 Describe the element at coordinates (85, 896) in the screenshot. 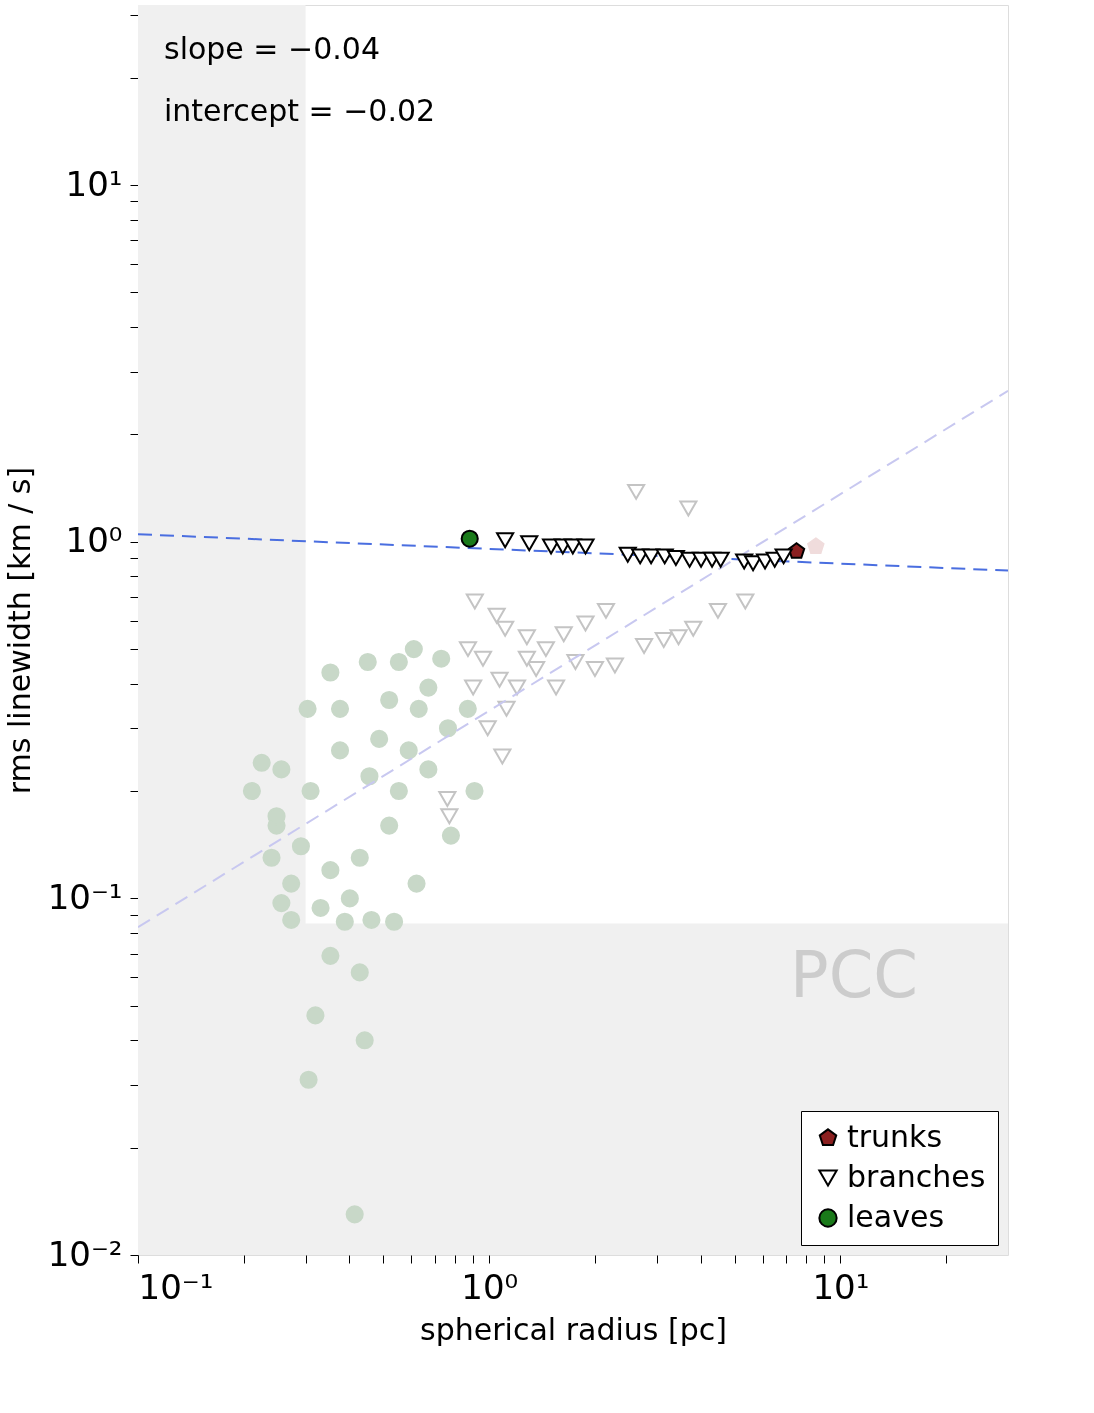

I see `y-tick-label: 10⁻¹` at that location.